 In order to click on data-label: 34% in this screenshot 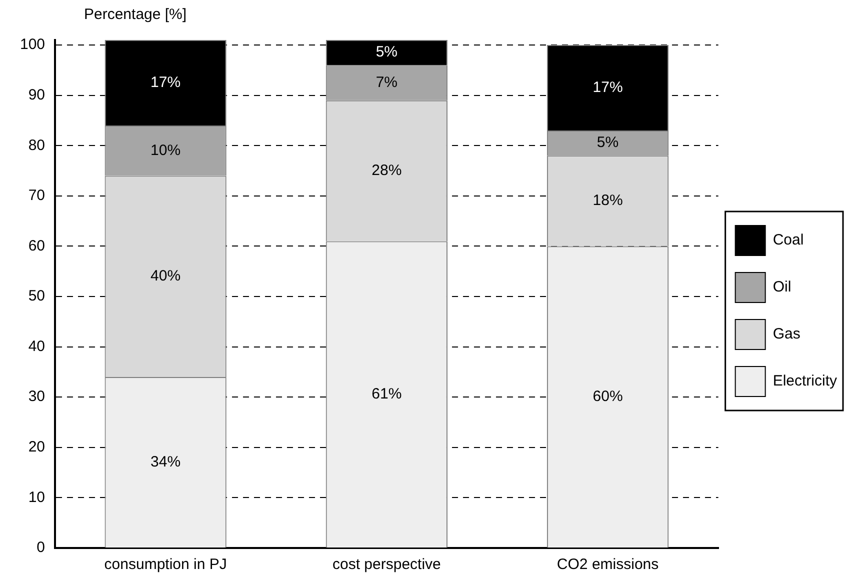, I will do `click(165, 461)`.